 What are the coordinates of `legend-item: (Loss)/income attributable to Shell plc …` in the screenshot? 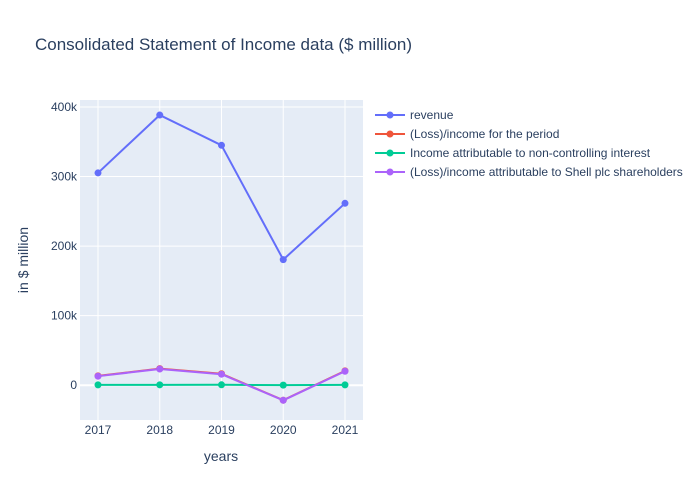 It's located at (529, 172).